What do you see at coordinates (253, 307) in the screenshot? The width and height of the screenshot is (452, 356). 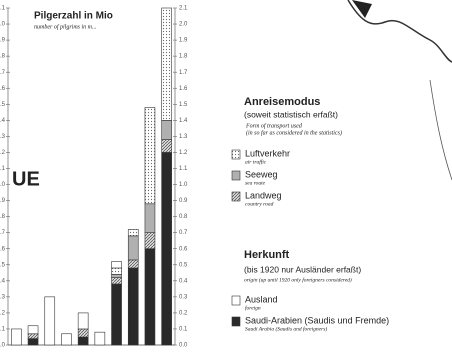 I see `legend-note: foreign` at bounding box center [253, 307].